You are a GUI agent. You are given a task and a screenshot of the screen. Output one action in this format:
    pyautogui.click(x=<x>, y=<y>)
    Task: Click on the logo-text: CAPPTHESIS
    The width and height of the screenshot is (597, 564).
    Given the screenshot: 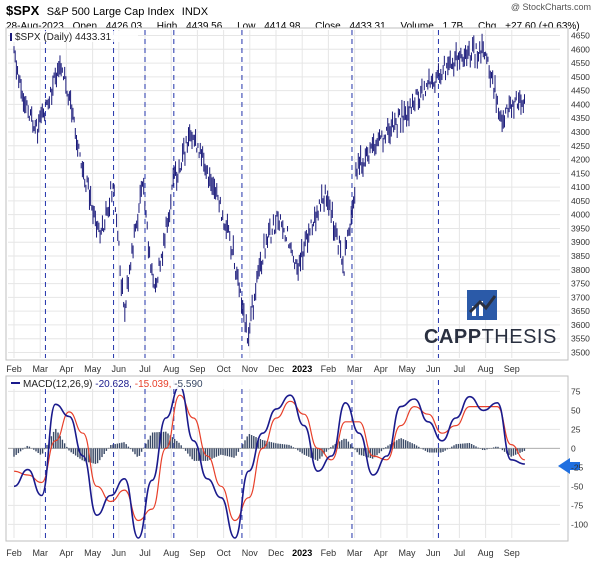 What is the action you would take?
    pyautogui.click(x=490, y=337)
    